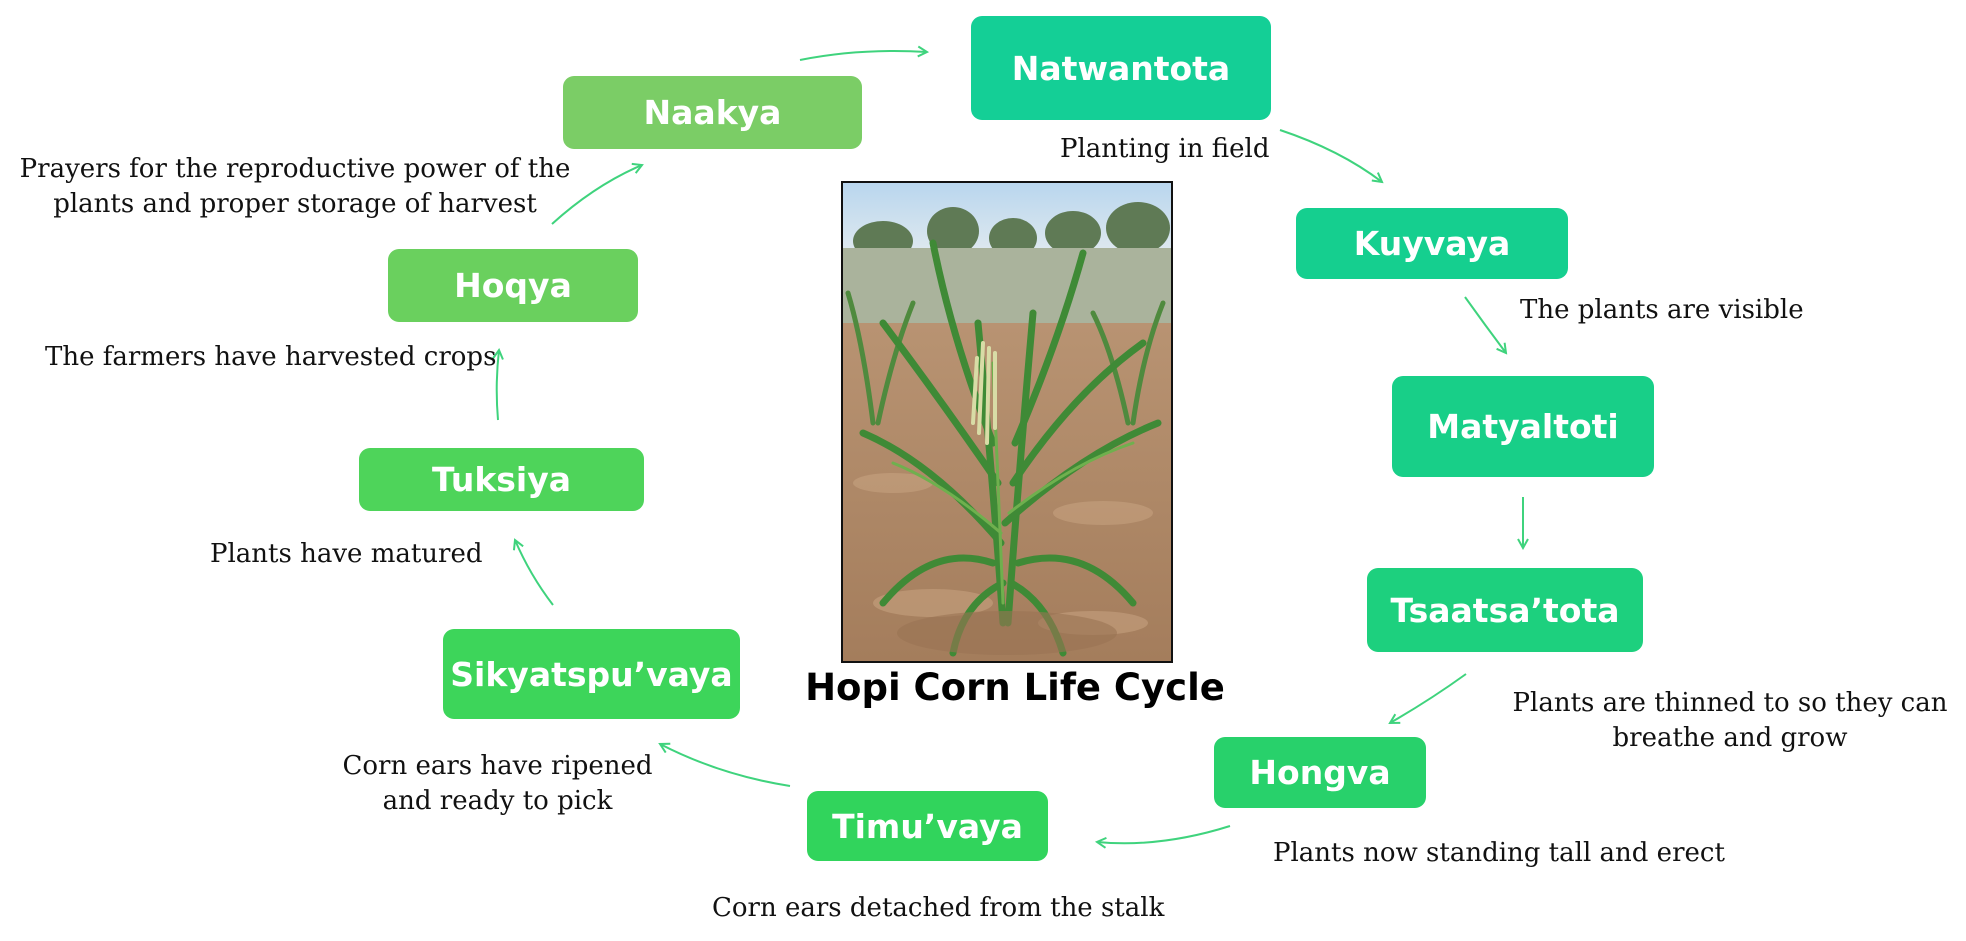 The image size is (1966, 941). Describe the element at coordinates (938, 908) in the screenshot. I see `desc-ears-detached: Corn ears detached from the stalk` at that location.